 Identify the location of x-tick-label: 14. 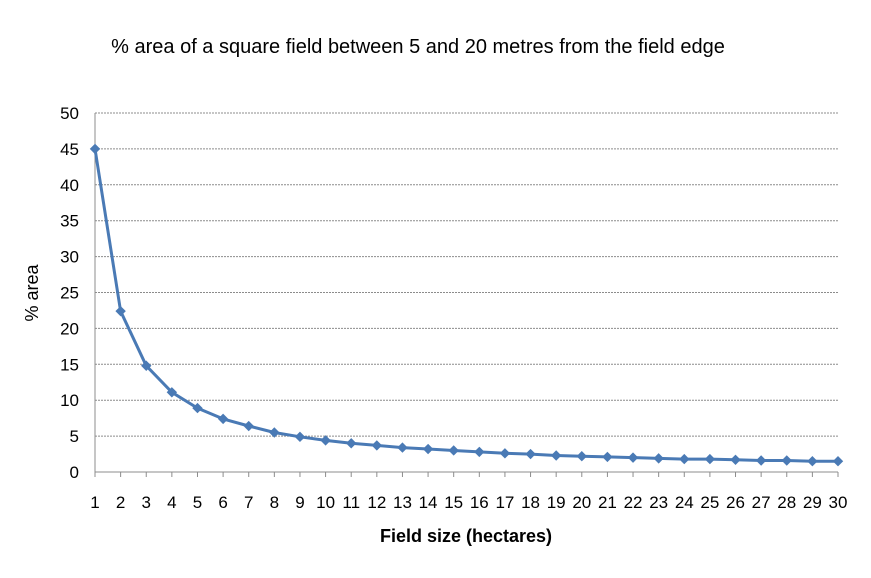
(428, 502).